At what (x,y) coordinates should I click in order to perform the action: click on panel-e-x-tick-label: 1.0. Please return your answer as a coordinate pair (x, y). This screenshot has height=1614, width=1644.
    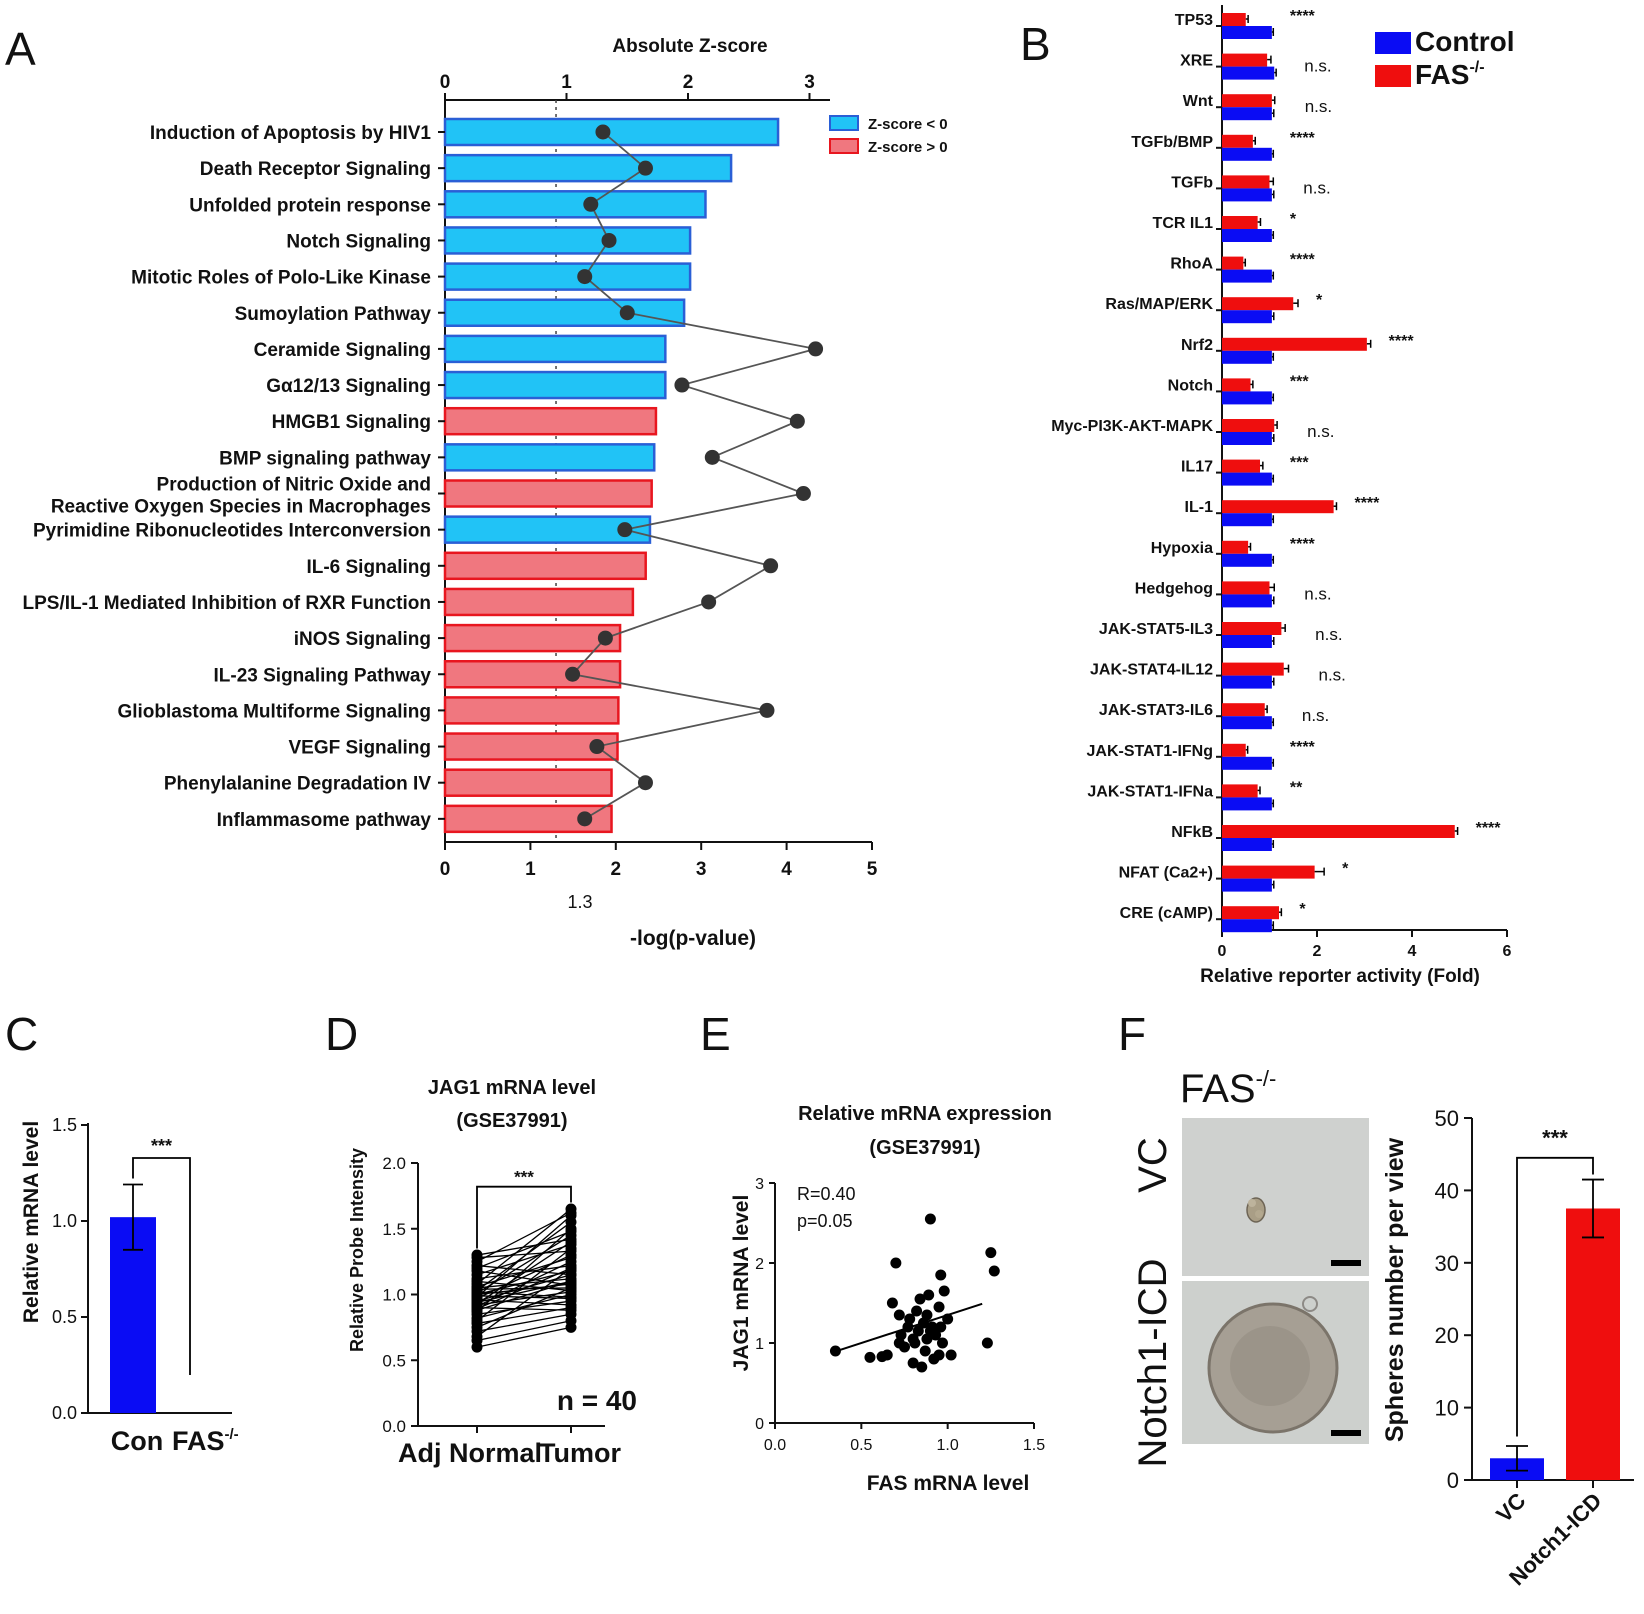
    Looking at the image, I should click on (948, 1445).